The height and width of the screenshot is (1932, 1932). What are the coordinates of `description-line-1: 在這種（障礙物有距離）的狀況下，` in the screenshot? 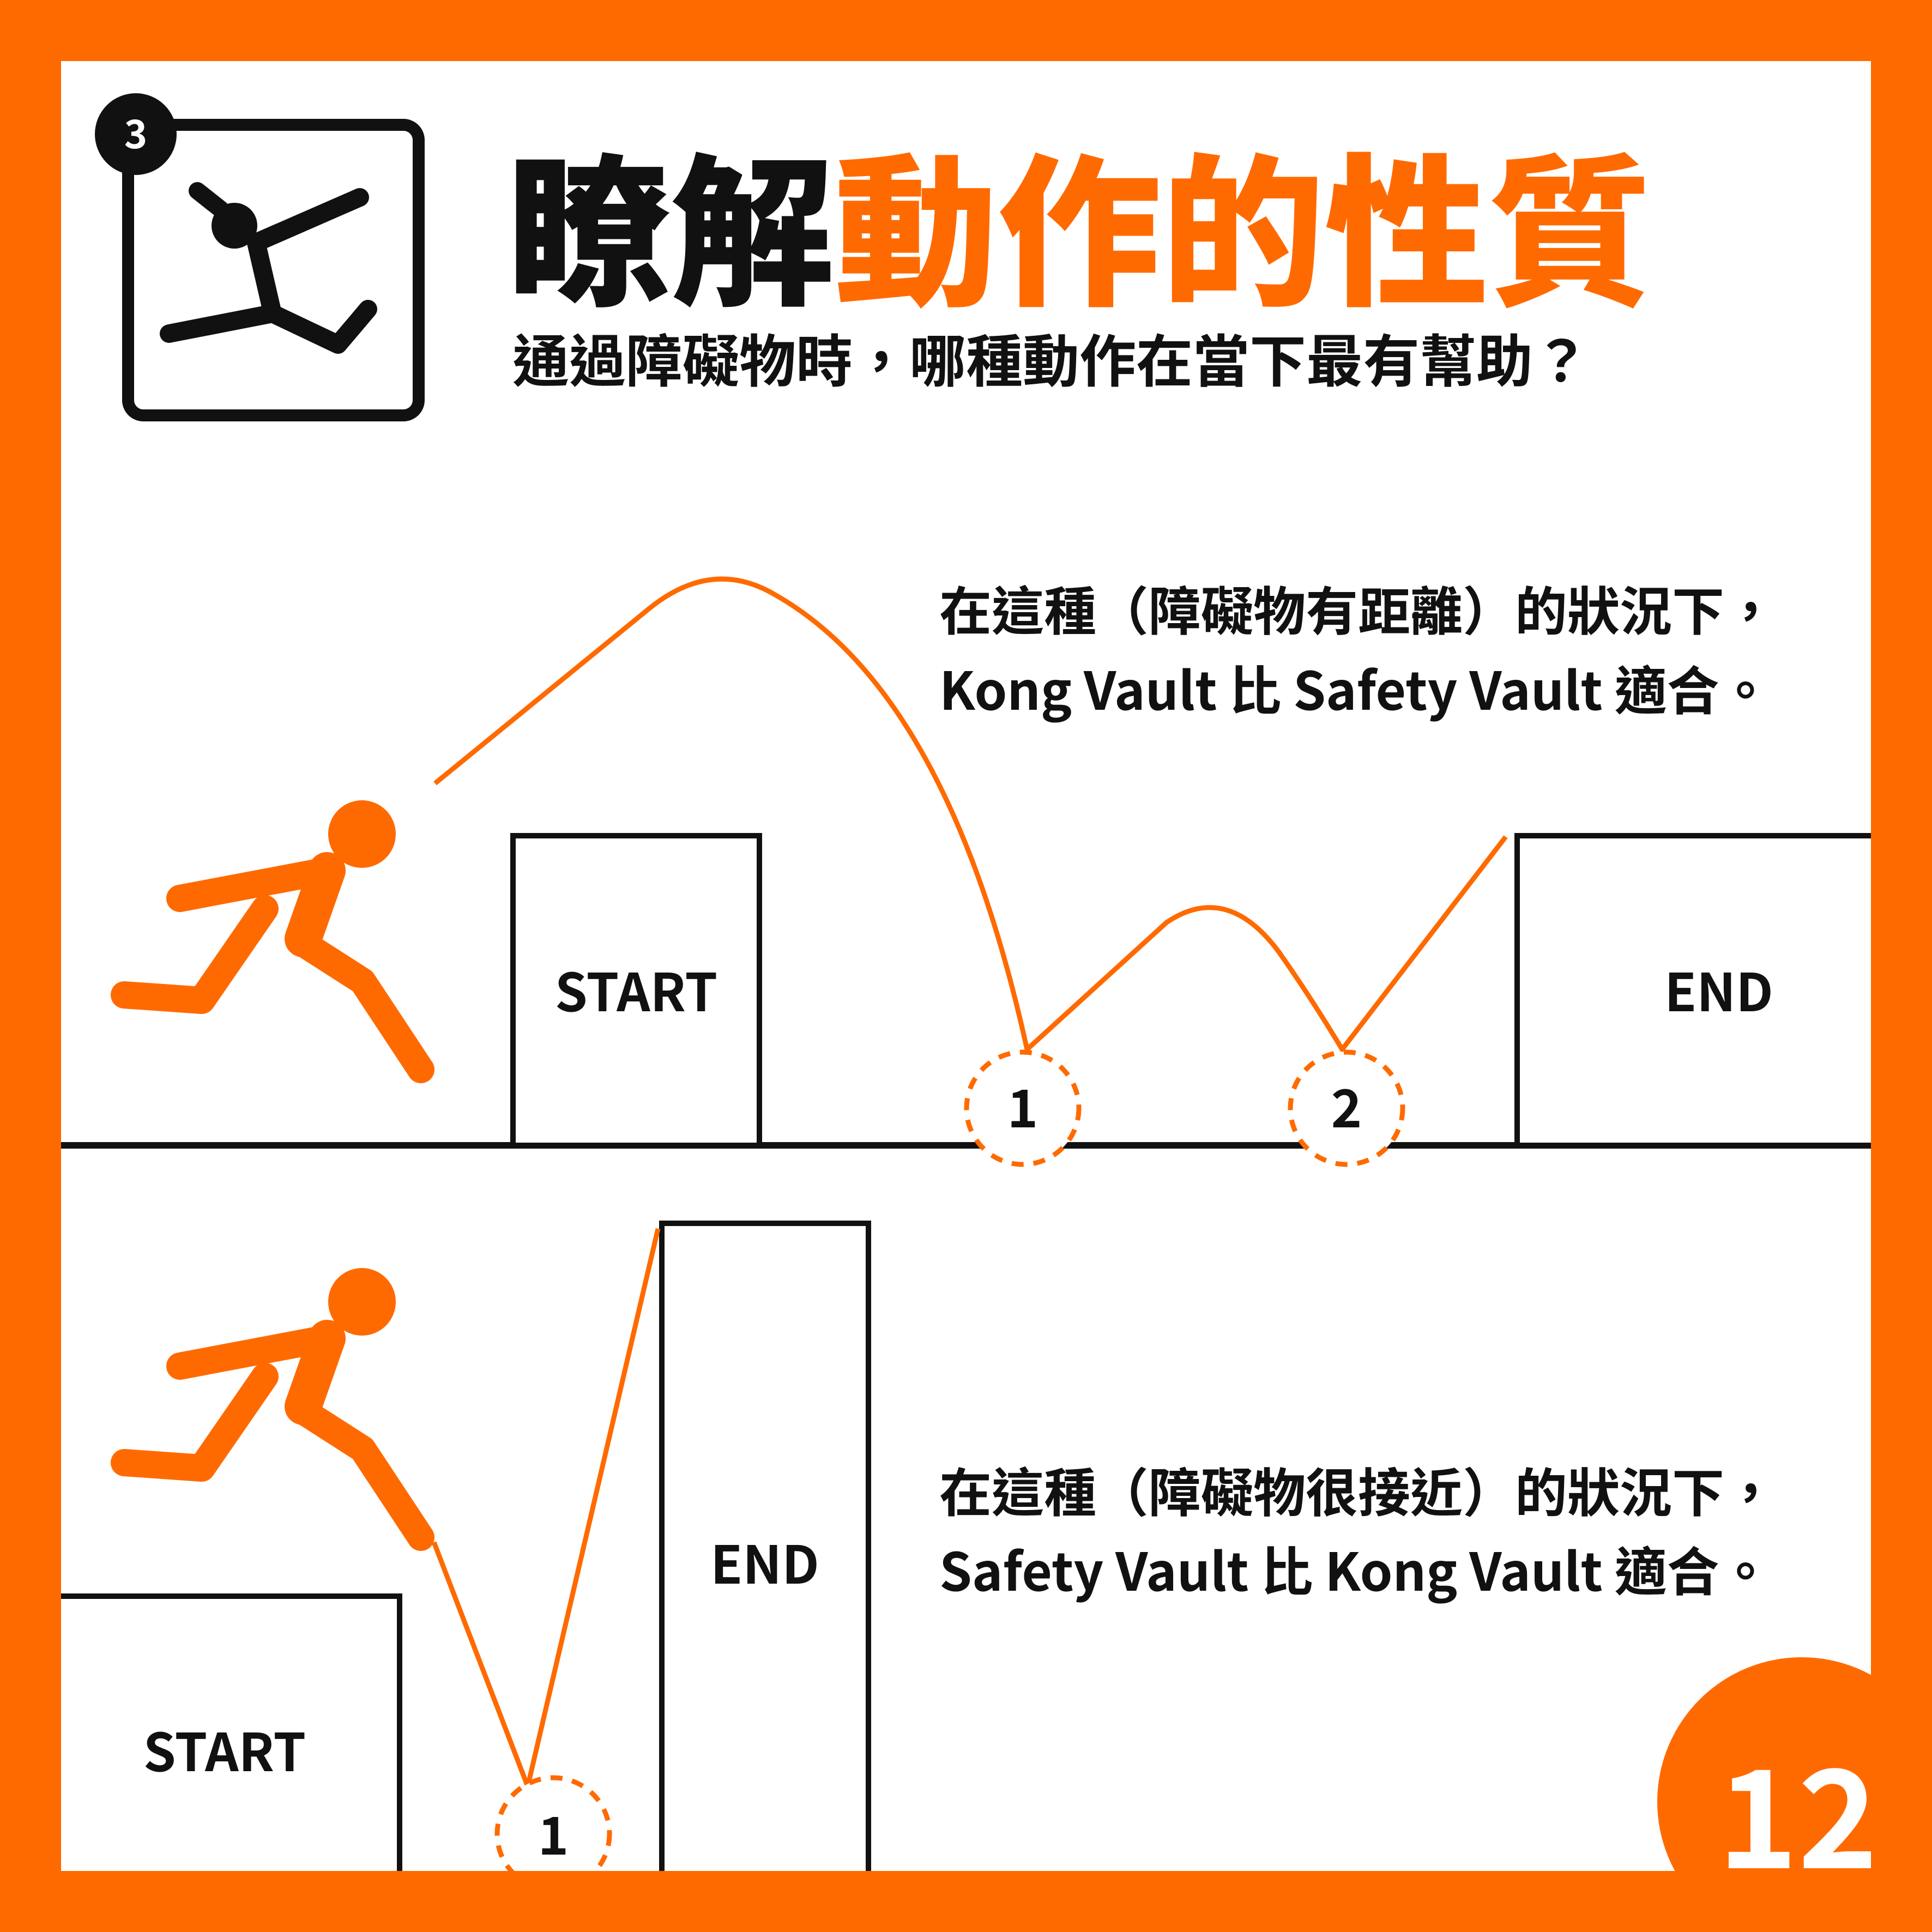 It's located at (1358, 607).